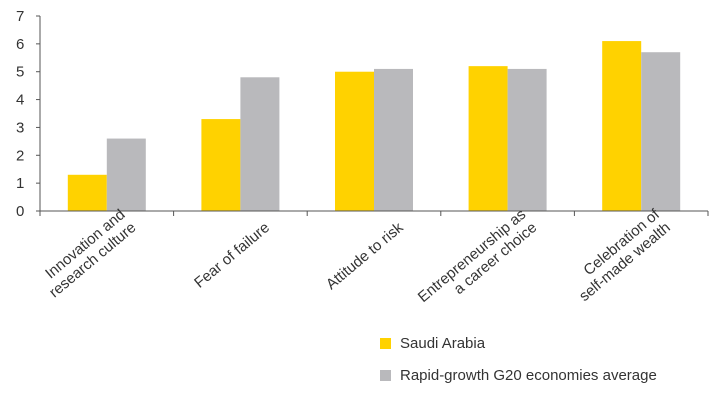 This screenshot has height=408, width=720. I want to click on x-category-label: Entrepreneurship asa career choice, so click(477, 262).